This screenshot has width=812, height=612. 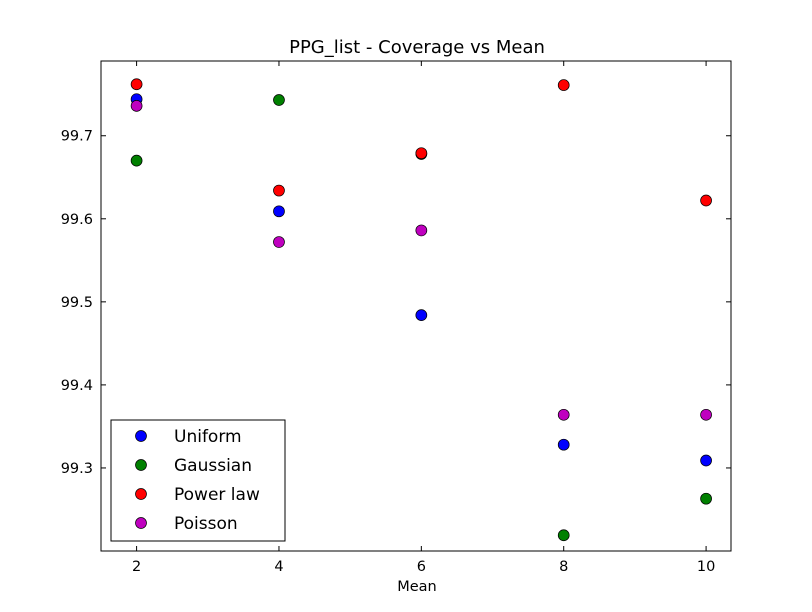 What do you see at coordinates (136, 567) in the screenshot?
I see `x-tick-label: 2` at bounding box center [136, 567].